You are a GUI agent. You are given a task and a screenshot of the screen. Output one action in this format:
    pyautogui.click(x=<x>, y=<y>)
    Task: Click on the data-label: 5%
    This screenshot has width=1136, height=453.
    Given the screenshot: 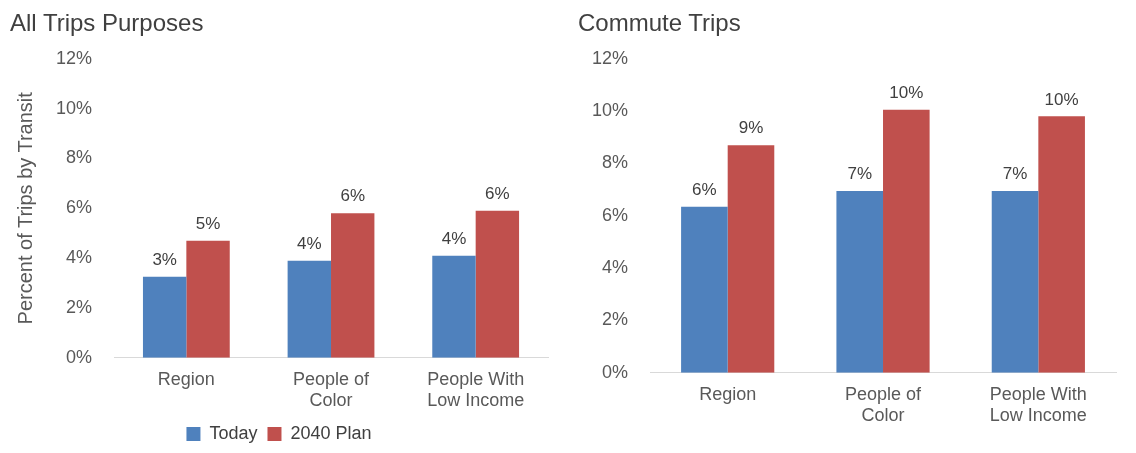 What is the action you would take?
    pyautogui.click(x=208, y=223)
    